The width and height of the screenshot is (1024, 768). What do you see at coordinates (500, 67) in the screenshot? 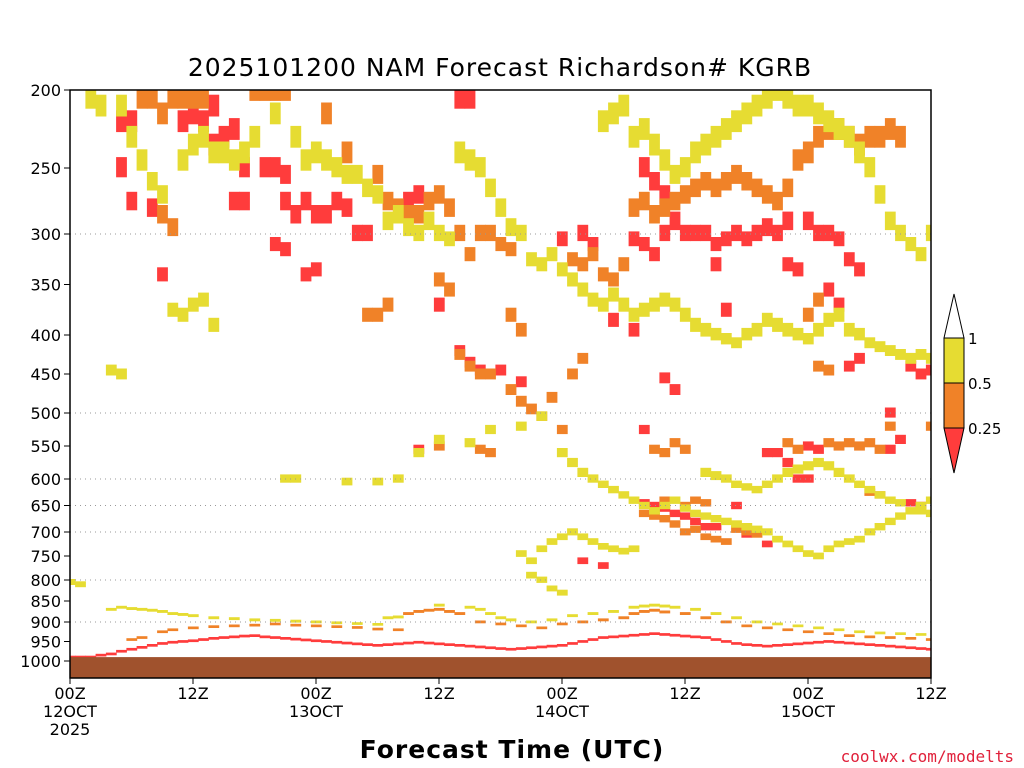
I see `chart-title: 2025101200 NAM Forecast Richardson# KGRB` at bounding box center [500, 67].